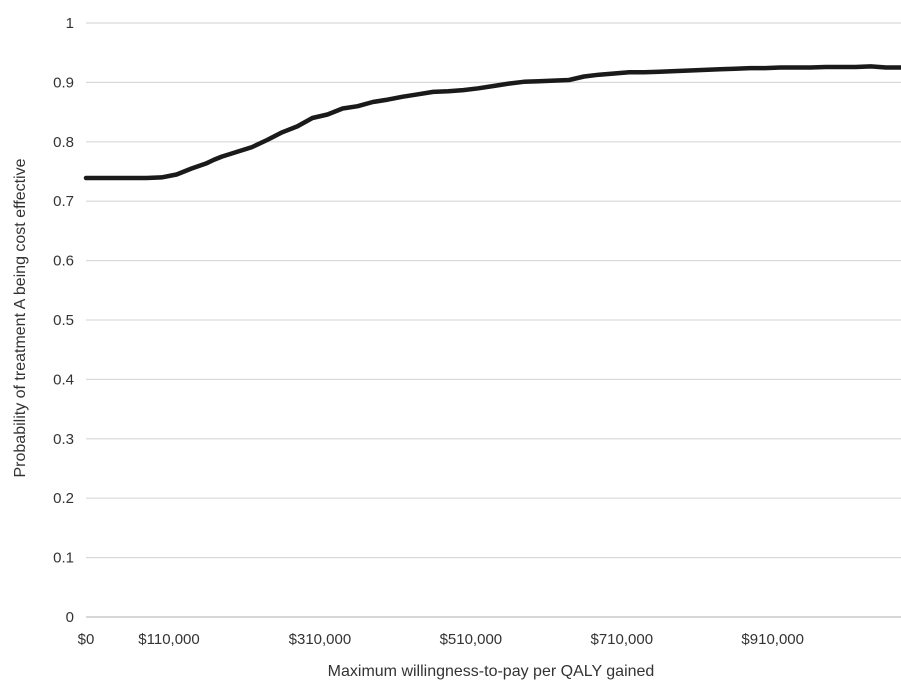 This screenshot has width=901, height=683. I want to click on x-tick-label: $910,000, so click(772, 639).